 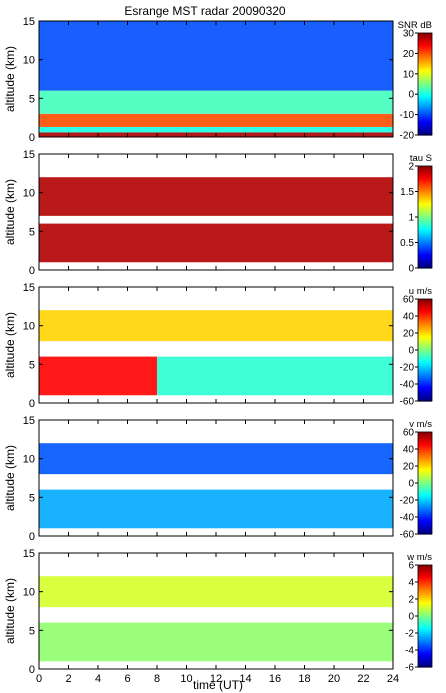 I want to click on y-tick-label: 0, so click(x=32, y=138).